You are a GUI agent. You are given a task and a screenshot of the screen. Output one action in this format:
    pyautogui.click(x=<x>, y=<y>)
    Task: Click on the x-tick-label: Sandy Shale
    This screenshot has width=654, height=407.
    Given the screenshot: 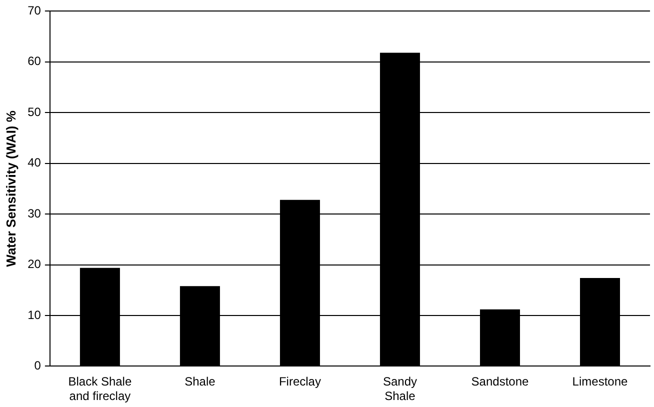 What is the action you would take?
    pyautogui.click(x=399, y=389)
    